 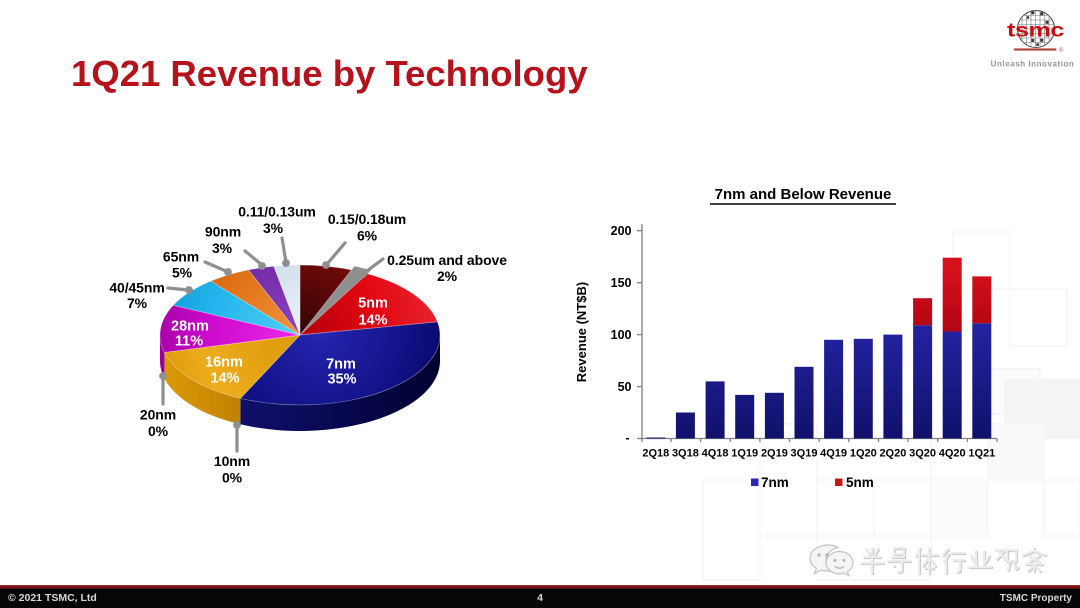 What do you see at coordinates (625, 387) in the screenshot?
I see `svg-text: 50` at bounding box center [625, 387].